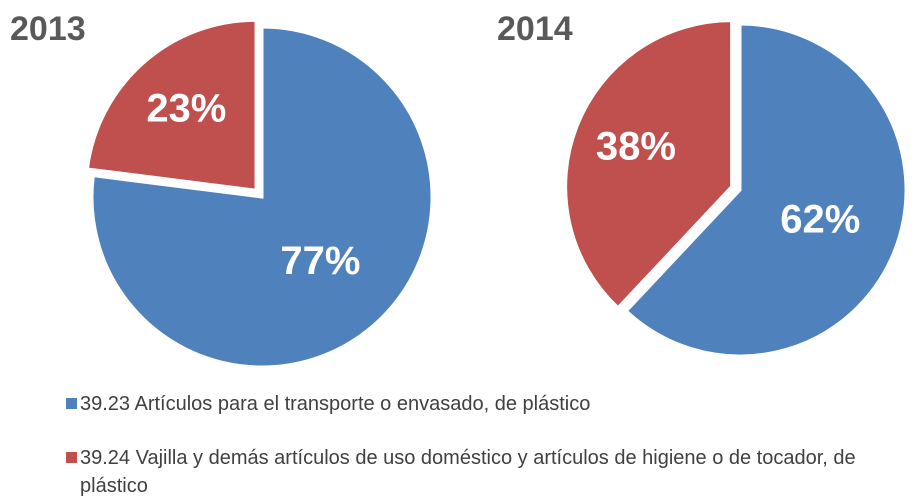  What do you see at coordinates (320, 261) in the screenshot?
I see `data-label: 77%` at bounding box center [320, 261].